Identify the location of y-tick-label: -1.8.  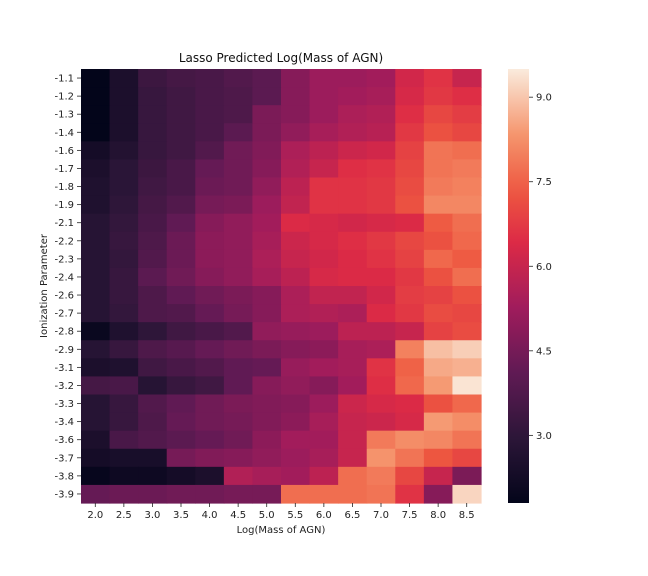
(64, 187).